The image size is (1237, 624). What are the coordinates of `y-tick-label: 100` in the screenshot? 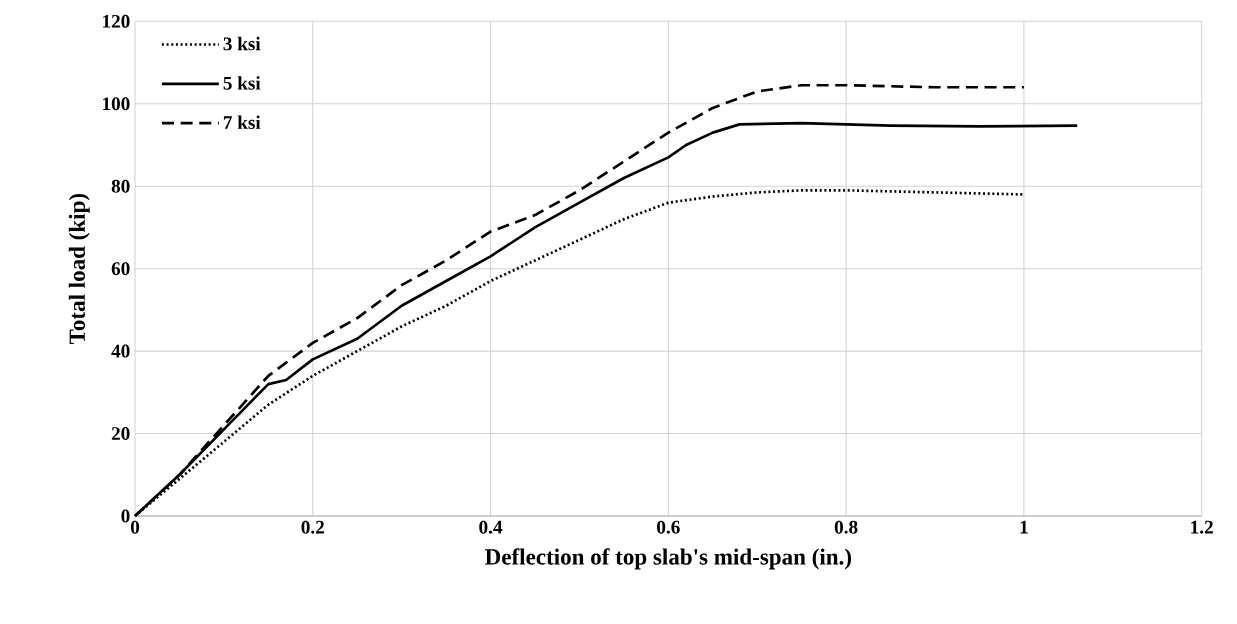 It's located at (116, 104).